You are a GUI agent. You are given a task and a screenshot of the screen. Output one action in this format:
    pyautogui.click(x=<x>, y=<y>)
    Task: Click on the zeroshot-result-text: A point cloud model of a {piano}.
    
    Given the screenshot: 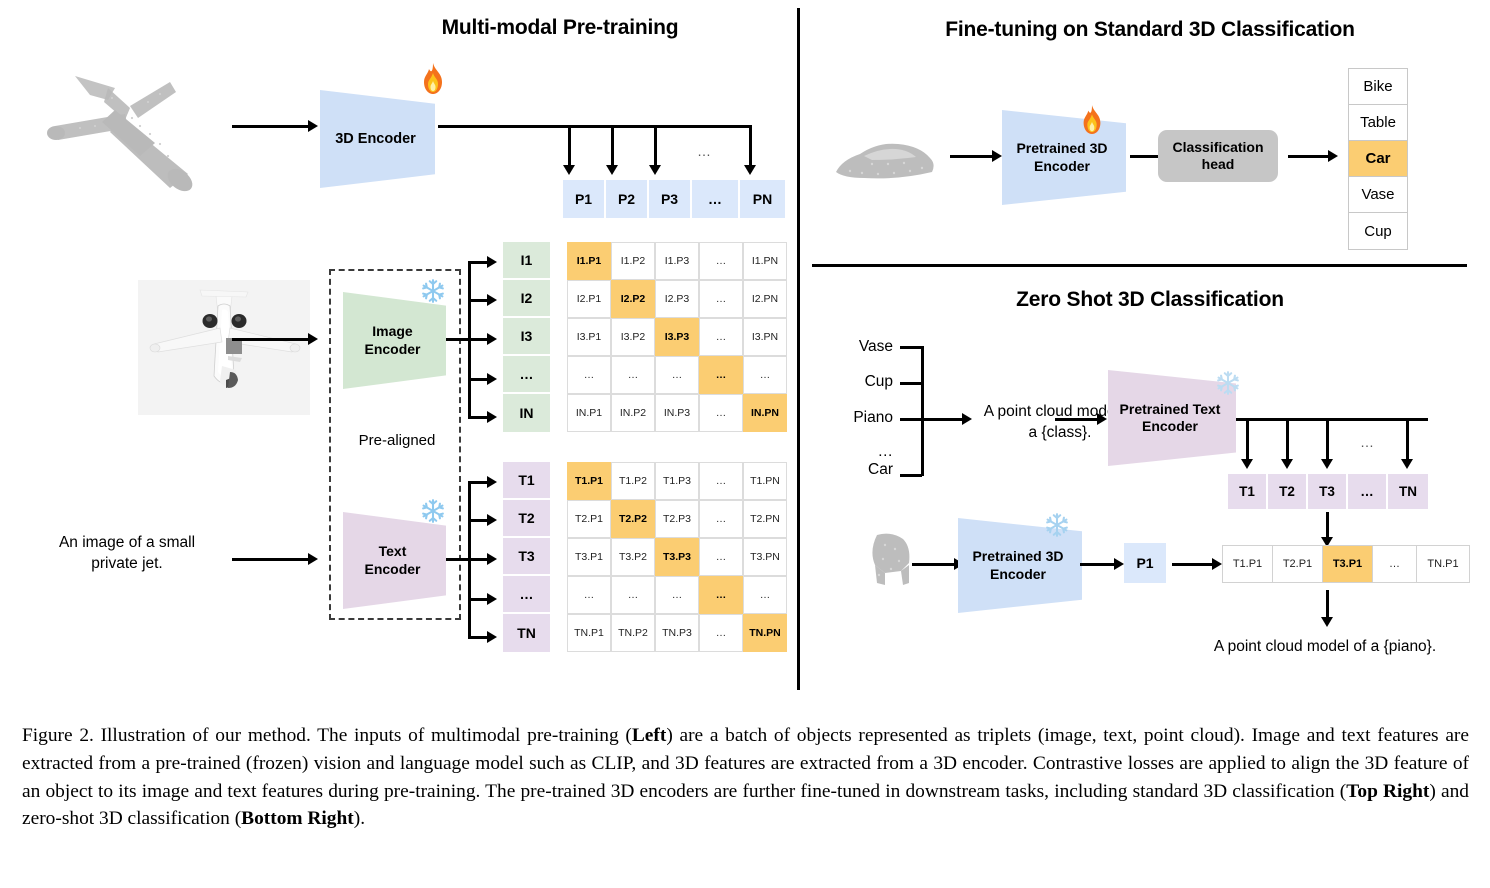 What is the action you would take?
    pyautogui.click(x=1325, y=646)
    